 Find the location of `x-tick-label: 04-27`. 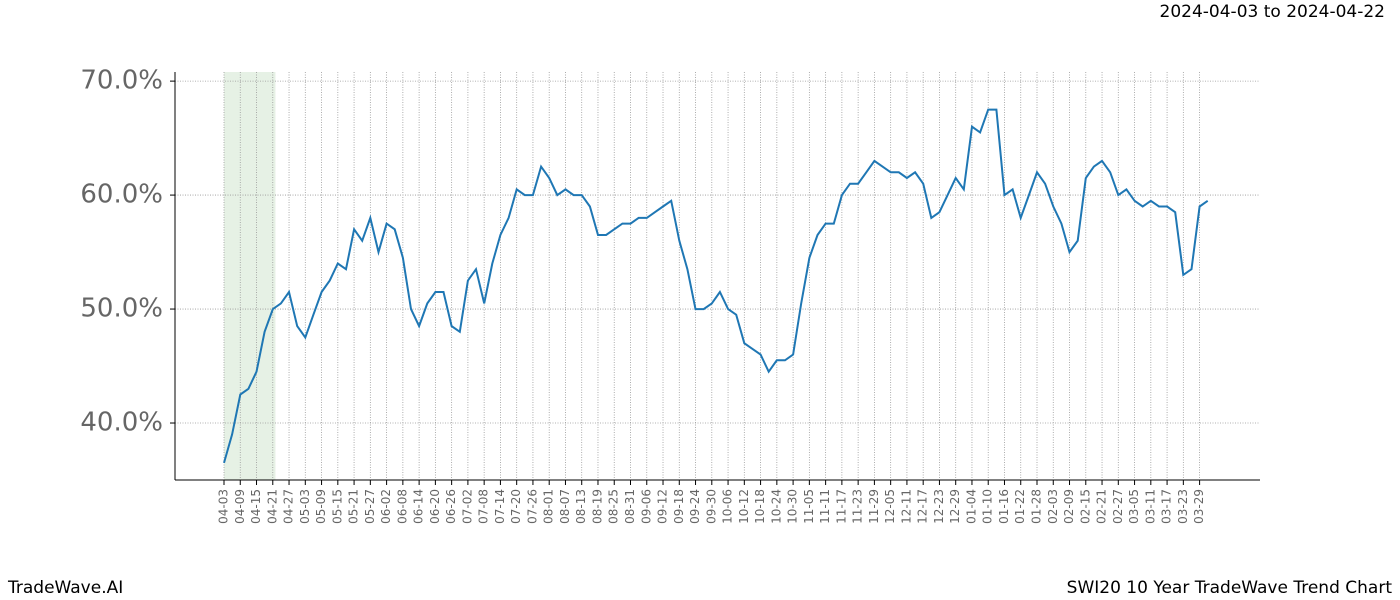

x-tick-label: 04-27 is located at coordinates (289, 506).